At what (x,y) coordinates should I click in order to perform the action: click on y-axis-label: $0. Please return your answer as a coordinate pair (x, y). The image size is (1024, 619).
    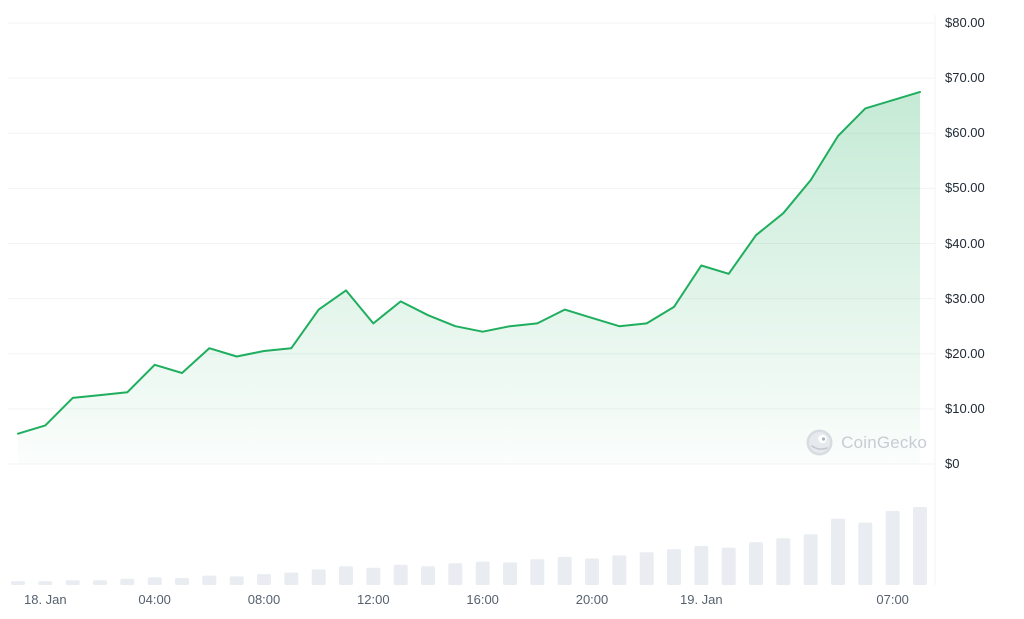
    Looking at the image, I should click on (952, 463).